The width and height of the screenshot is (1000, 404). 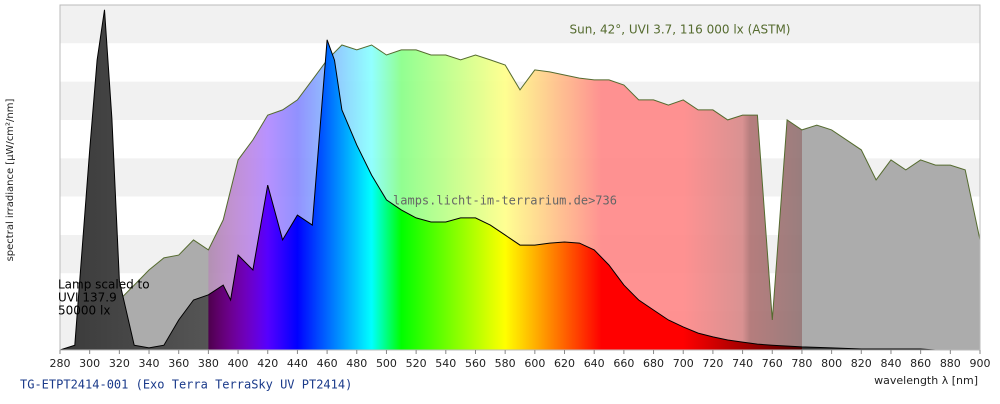 What do you see at coordinates (564, 363) in the screenshot?
I see `x-tick-label: 620` at bounding box center [564, 363].